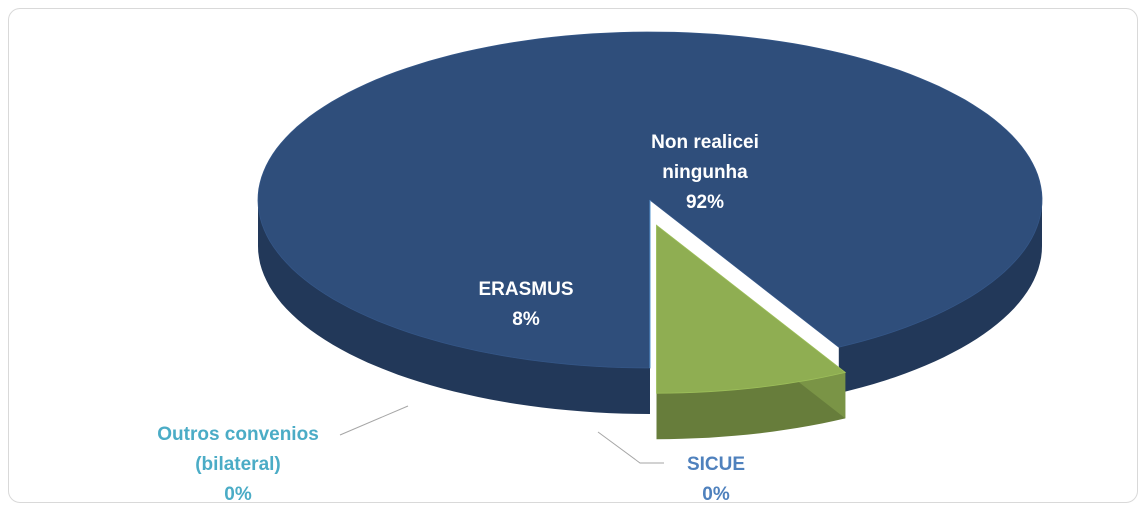 This screenshot has width=1148, height=510. What do you see at coordinates (716, 464) in the screenshot?
I see `slice-label: SICUE` at bounding box center [716, 464].